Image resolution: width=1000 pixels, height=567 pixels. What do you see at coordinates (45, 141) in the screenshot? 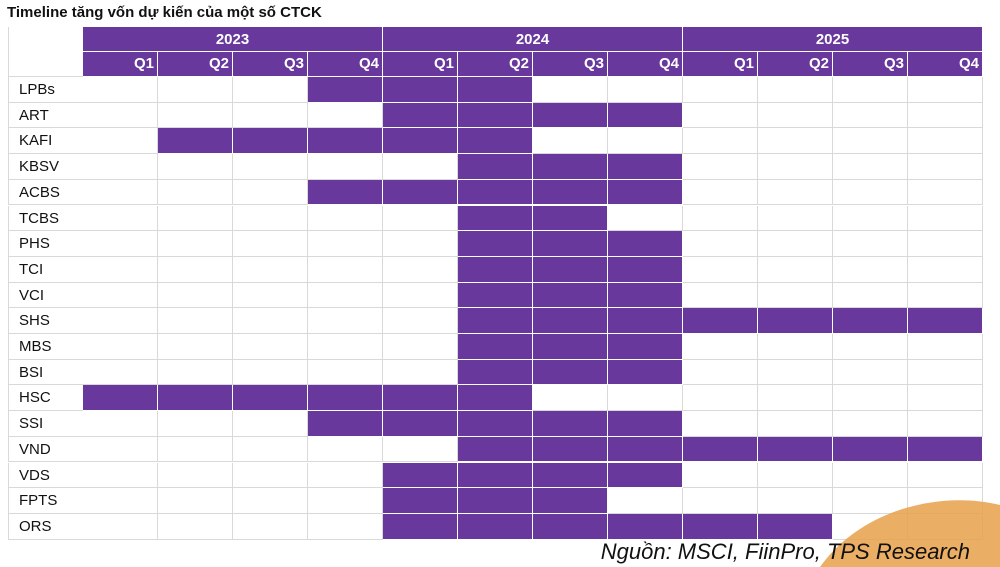
I see `row-label: KAFI` at bounding box center [45, 141].